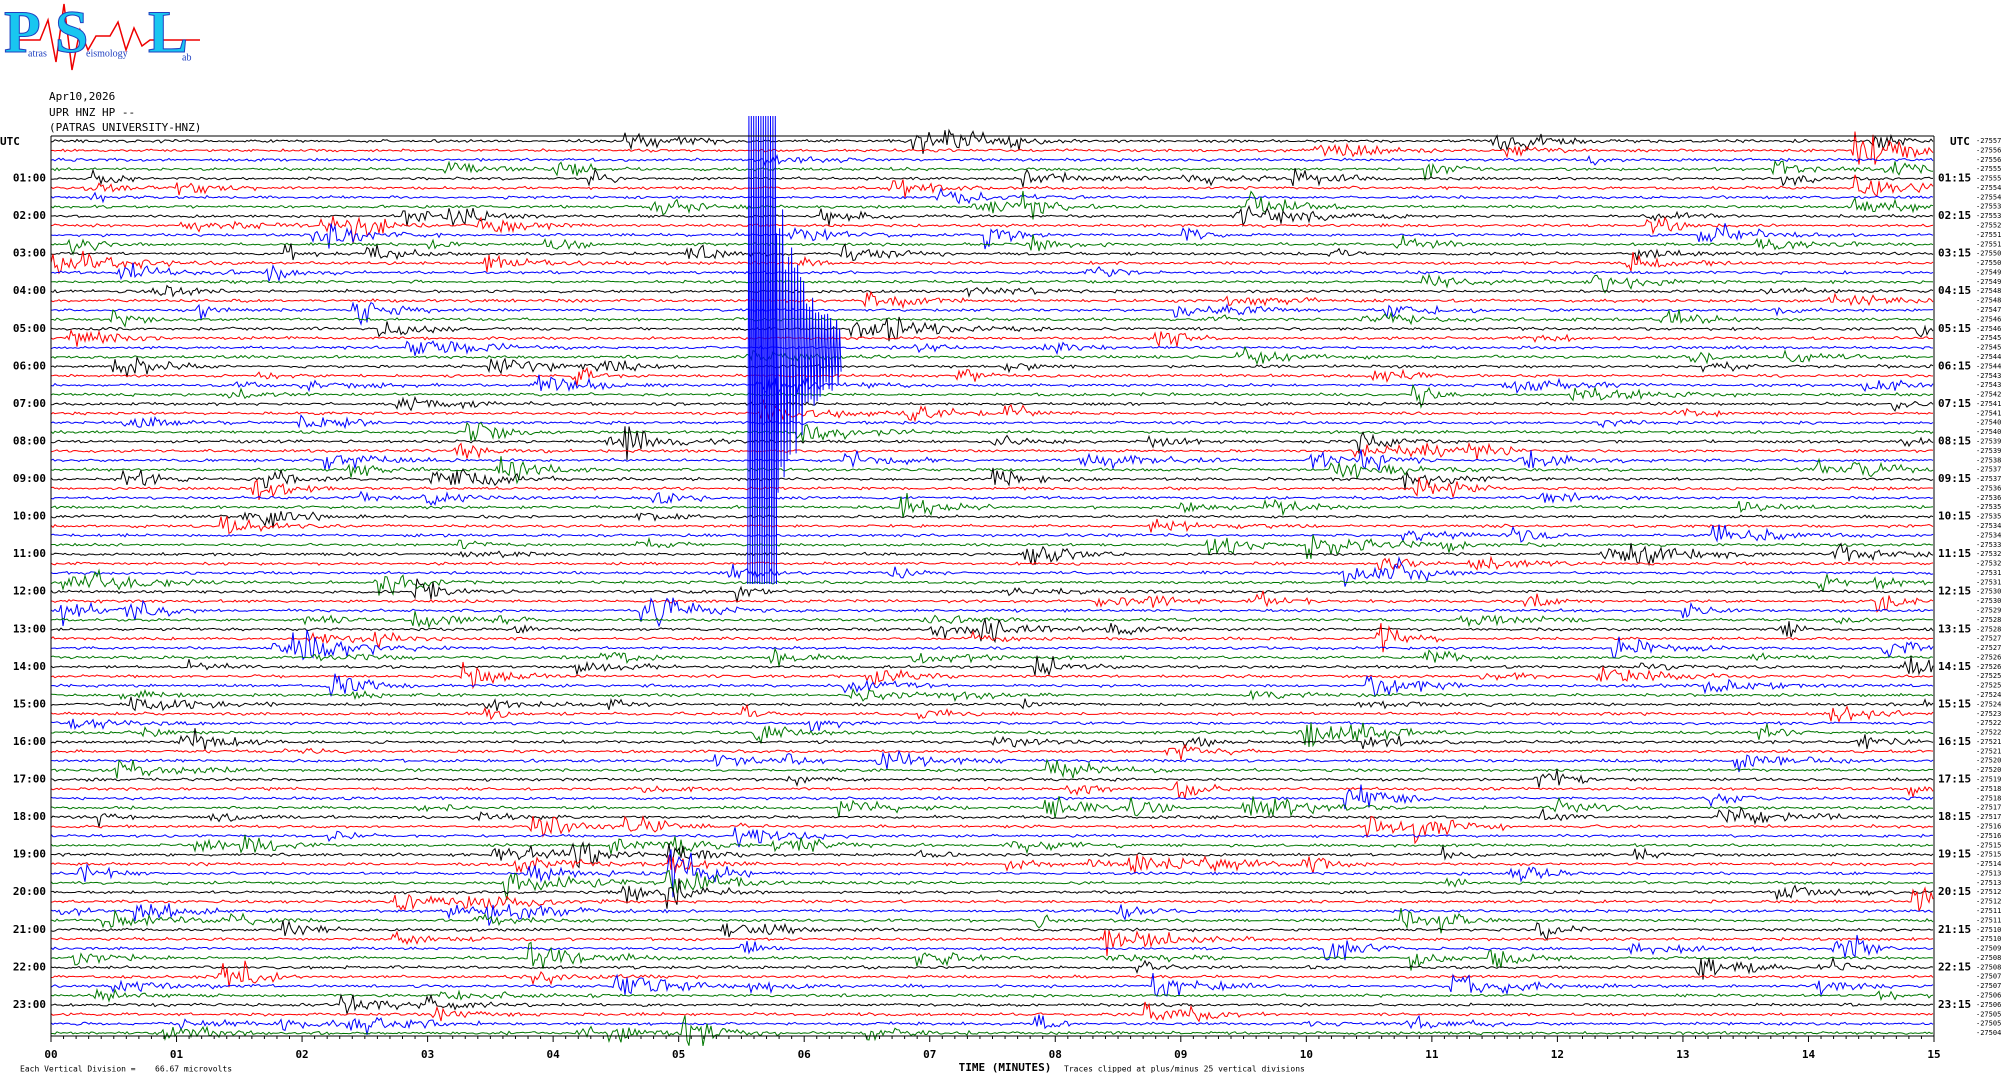 This screenshot has width=2010, height=1080. Describe the element at coordinates (1988, 855) in the screenshot. I see `row-offset: -27515` at that location.